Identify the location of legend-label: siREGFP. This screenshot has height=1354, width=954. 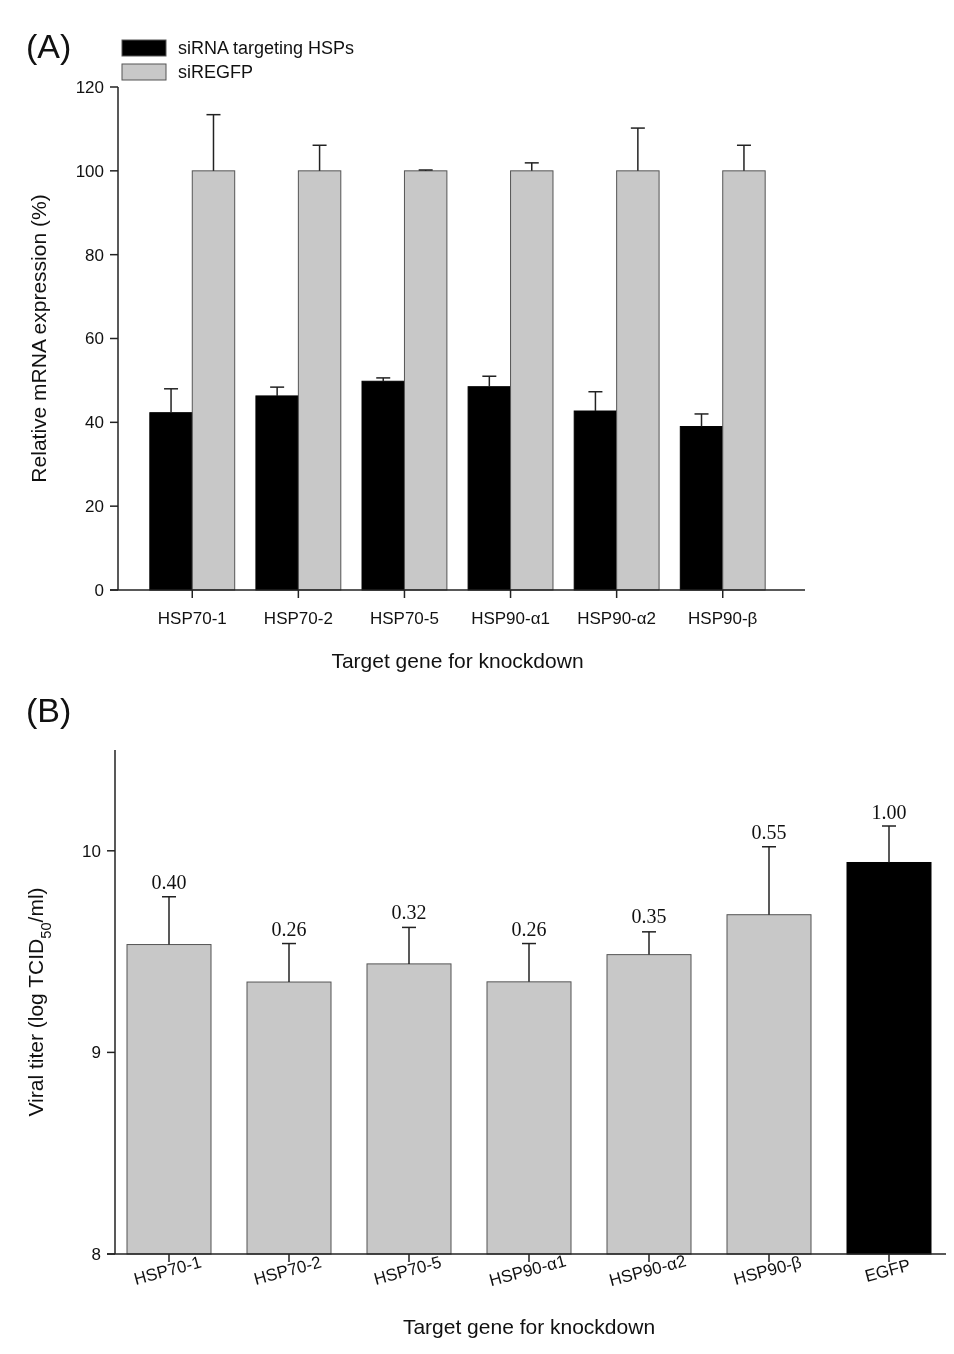
(216, 72).